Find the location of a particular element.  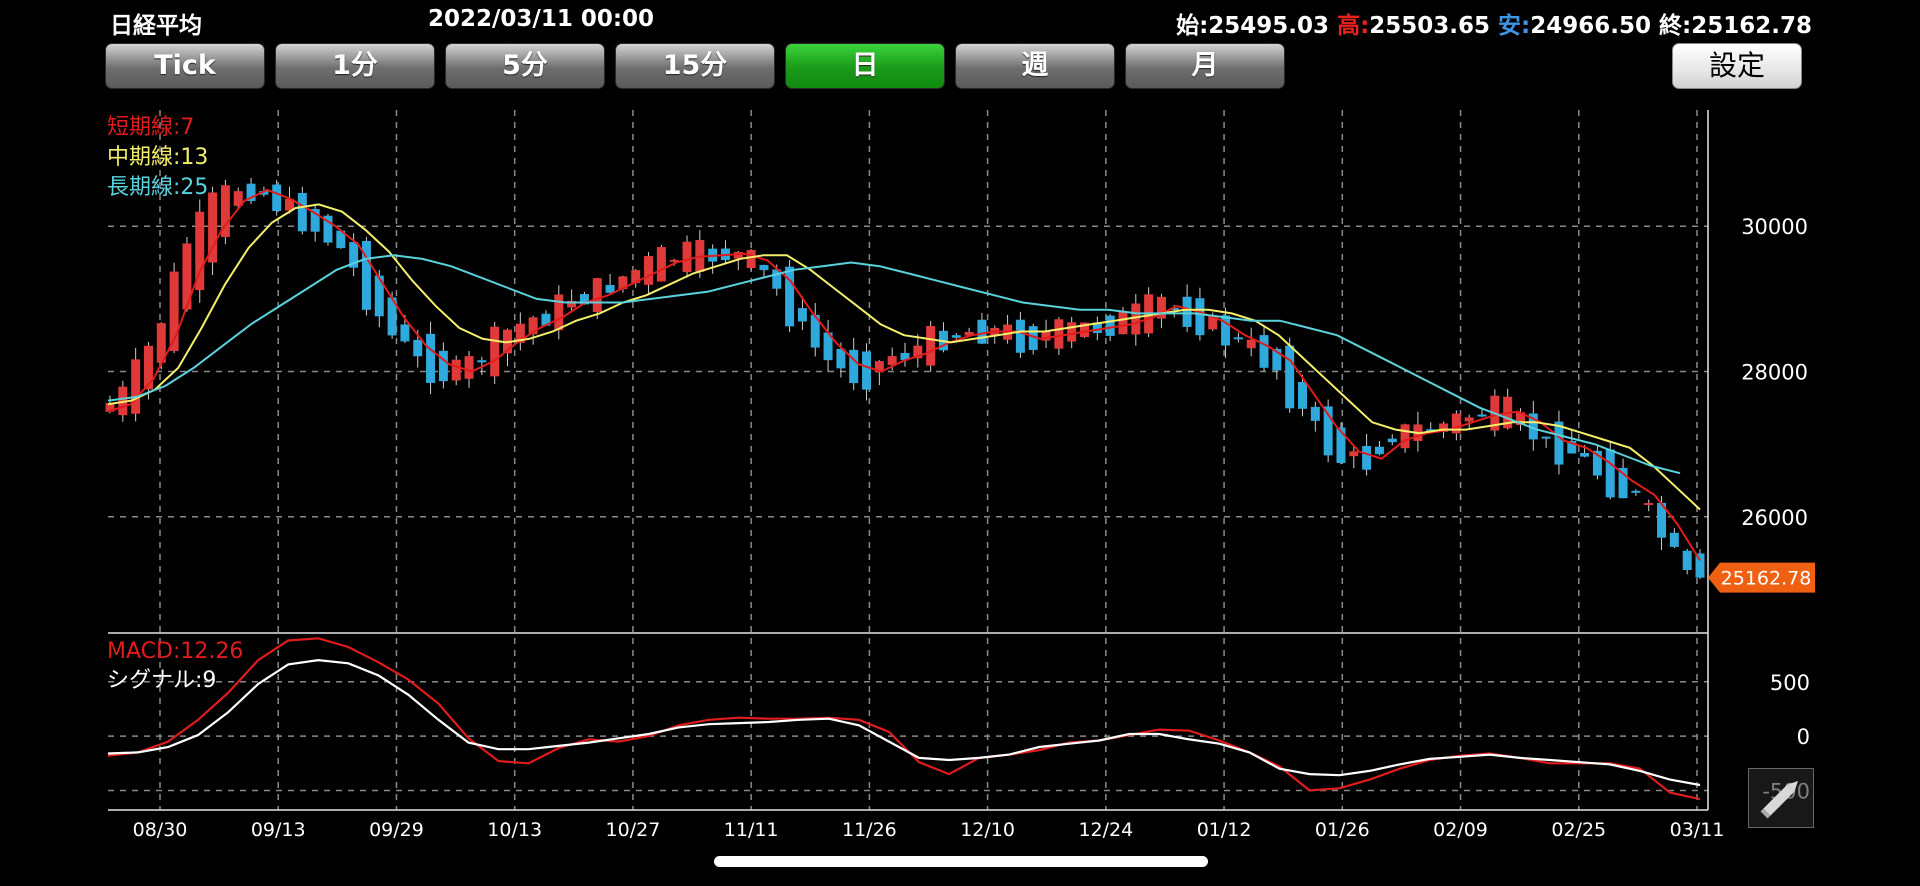

tab-5min: 5分 is located at coordinates (525, 66).